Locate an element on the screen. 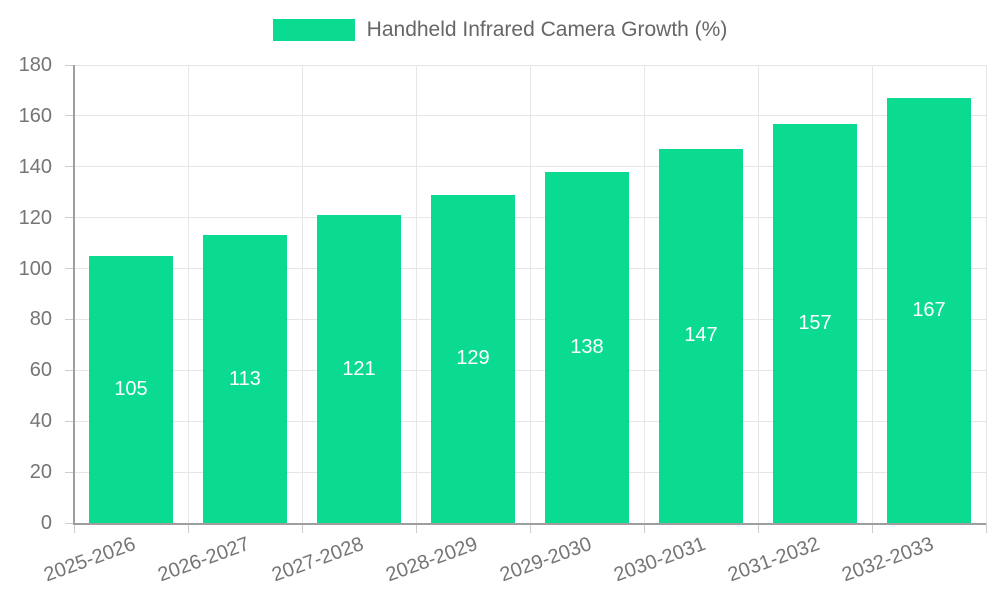 The image size is (1000, 600). bar-value-label: 129 is located at coordinates (473, 358).